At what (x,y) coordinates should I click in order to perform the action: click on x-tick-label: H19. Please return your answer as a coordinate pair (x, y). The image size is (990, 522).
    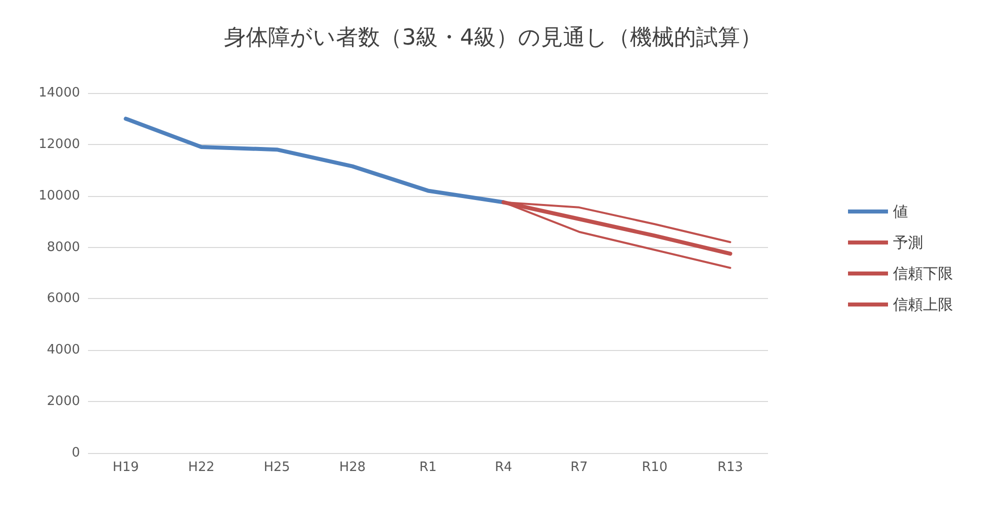
    Looking at the image, I should click on (125, 467).